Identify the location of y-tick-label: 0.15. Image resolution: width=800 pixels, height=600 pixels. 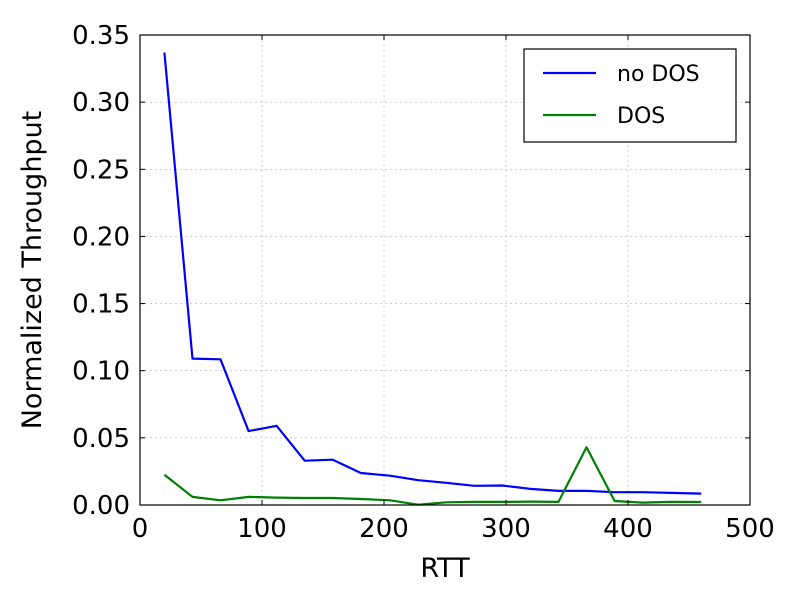
(101, 305).